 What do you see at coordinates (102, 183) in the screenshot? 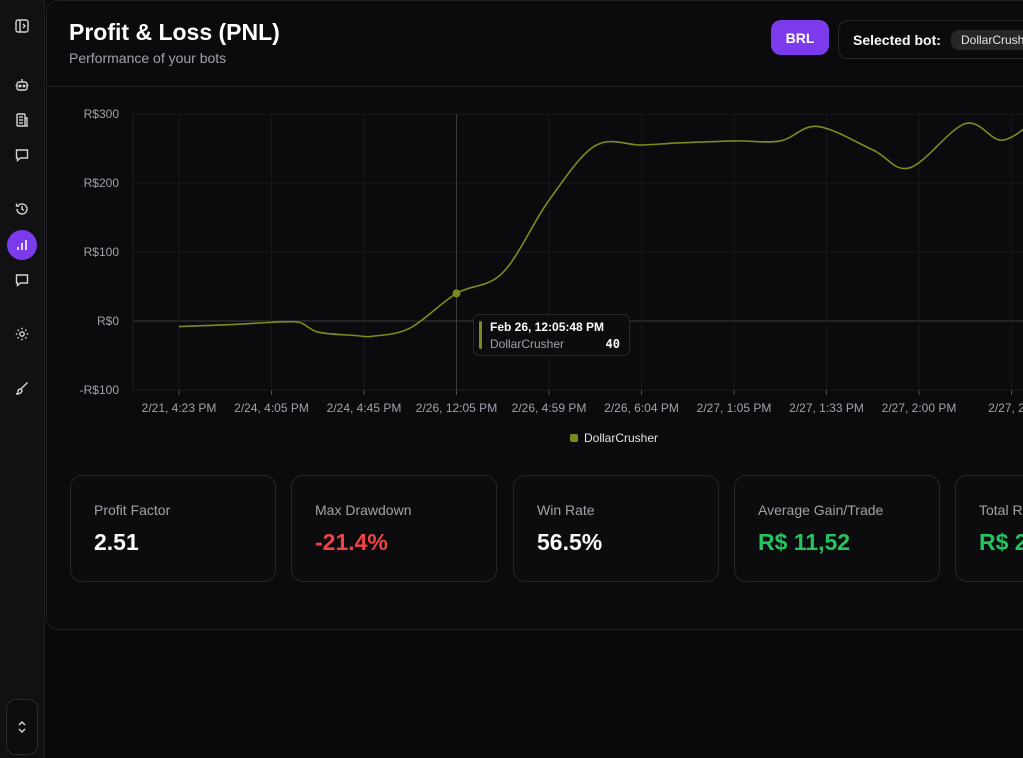
I see `y-tick-label: R$200` at bounding box center [102, 183].